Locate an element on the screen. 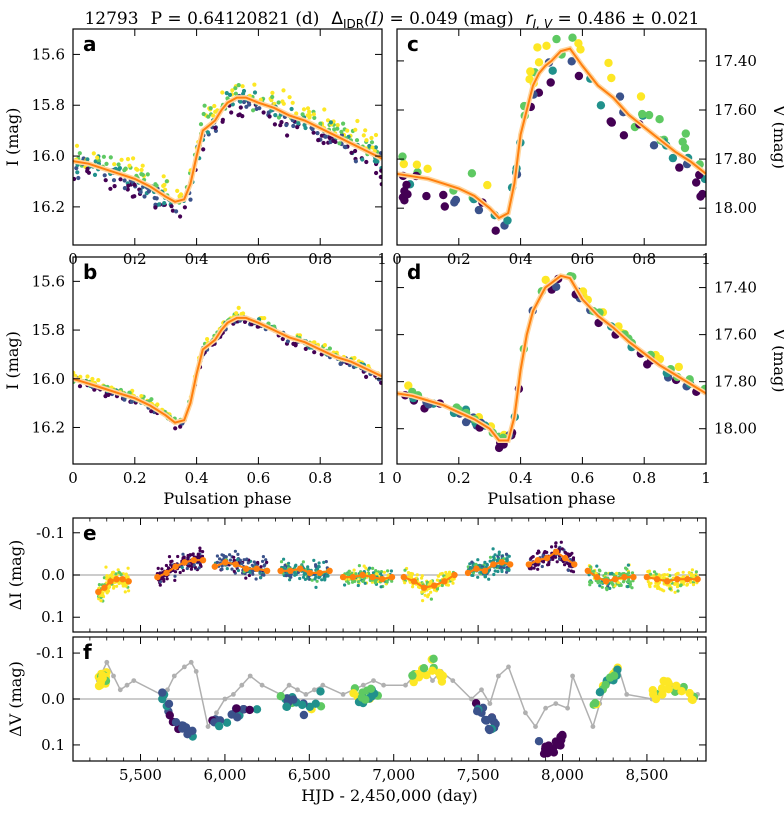 The image size is (784, 820). x-tick-label: 1 is located at coordinates (382, 478).